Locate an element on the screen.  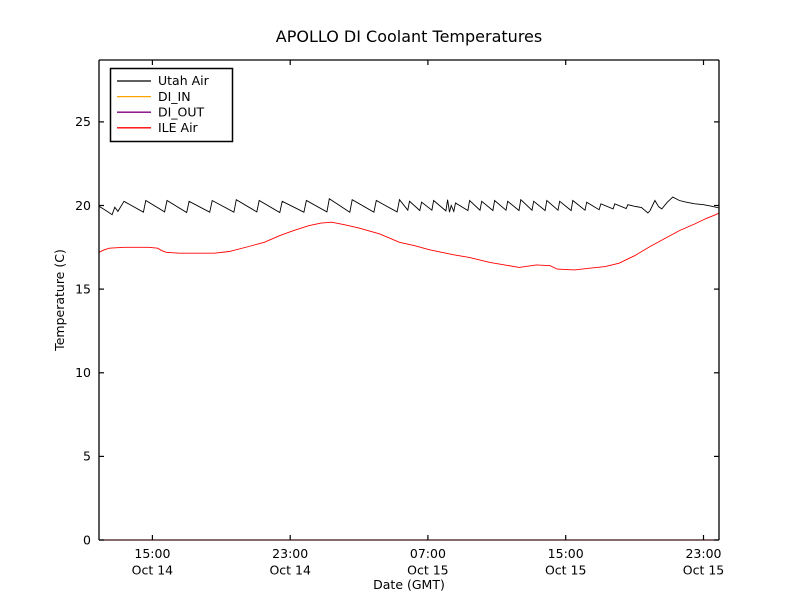
x-axis-label: Date (GMT) is located at coordinates (409, 584).